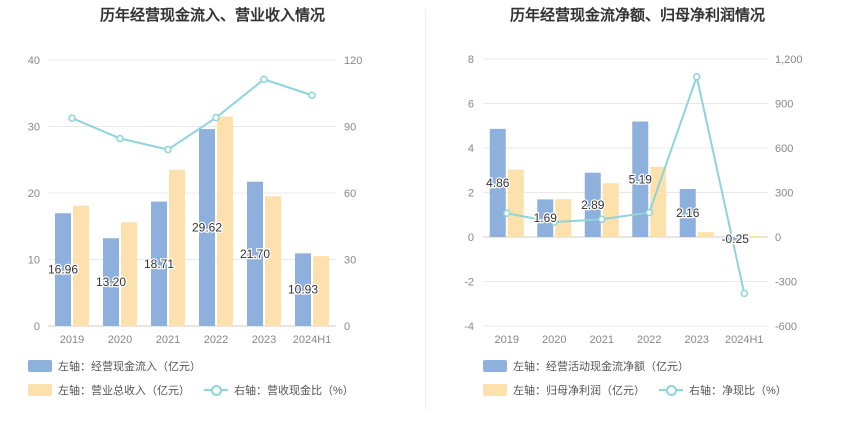 The image size is (850, 437). What do you see at coordinates (40, 366) in the screenshot?
I see `legend-swatch-cash-inflow` at bounding box center [40, 366].